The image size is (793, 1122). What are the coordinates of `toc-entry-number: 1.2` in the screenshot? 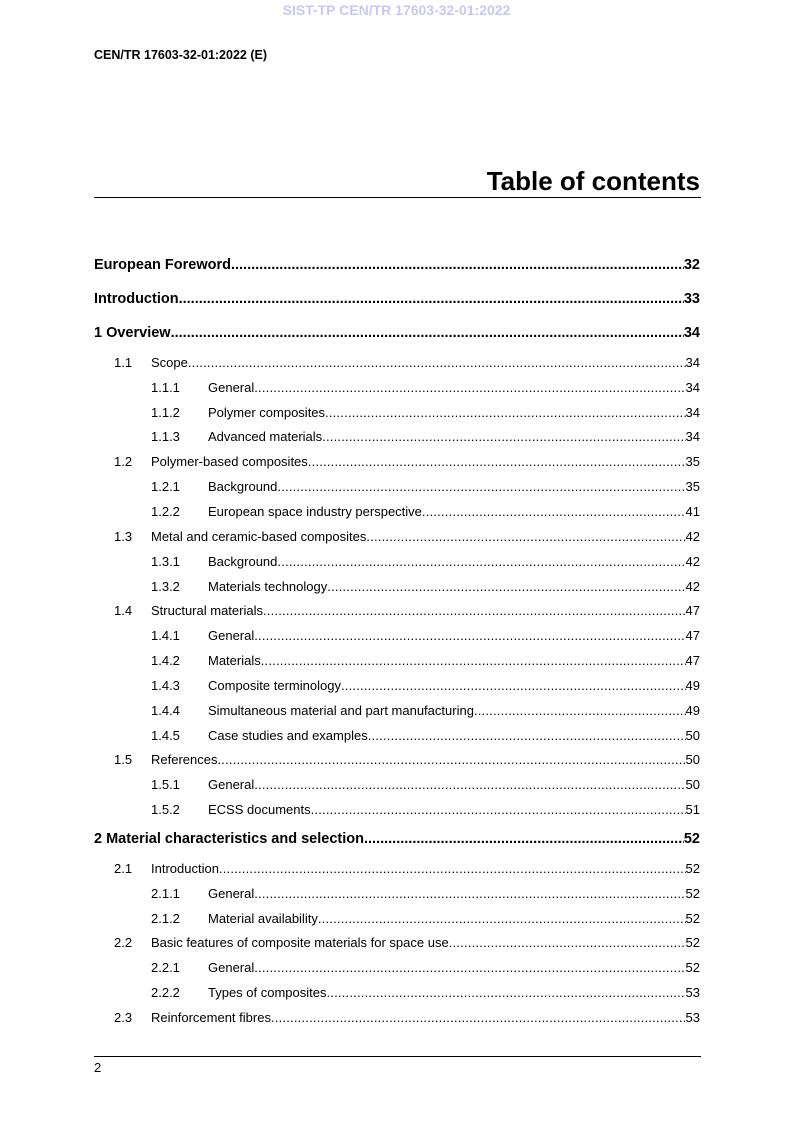 It's located at (123, 462).